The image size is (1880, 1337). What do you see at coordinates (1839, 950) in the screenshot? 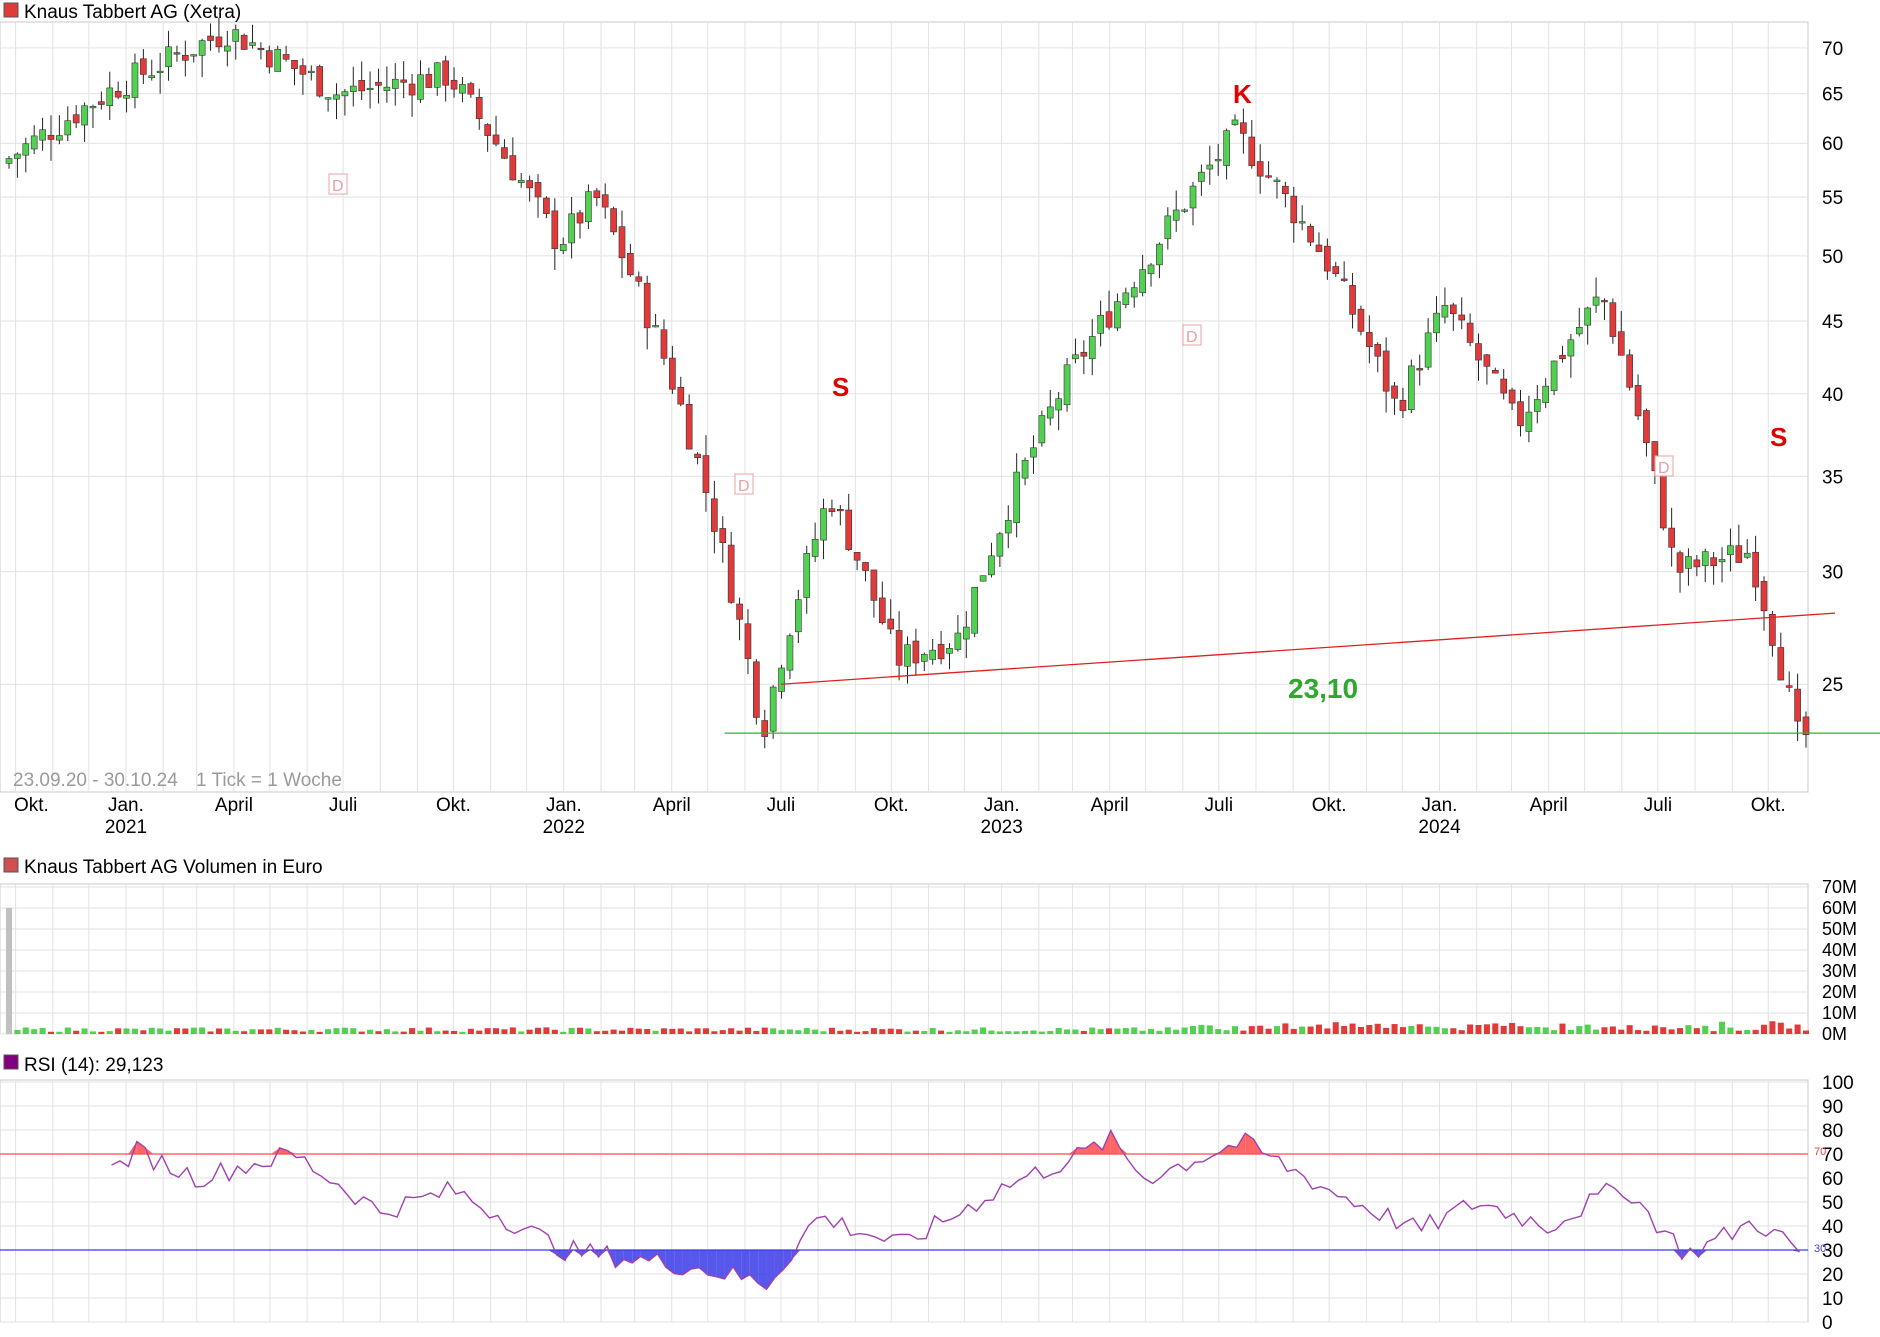
I see `volume-y-tick: 40M` at bounding box center [1839, 950].